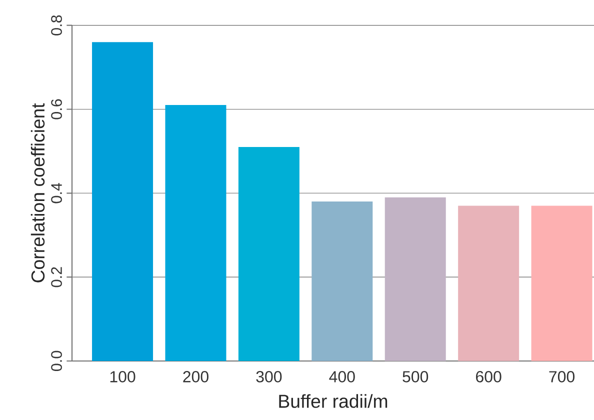 Image resolution: width=594 pixels, height=420 pixels. I want to click on x-tick-label: 300, so click(269, 376).